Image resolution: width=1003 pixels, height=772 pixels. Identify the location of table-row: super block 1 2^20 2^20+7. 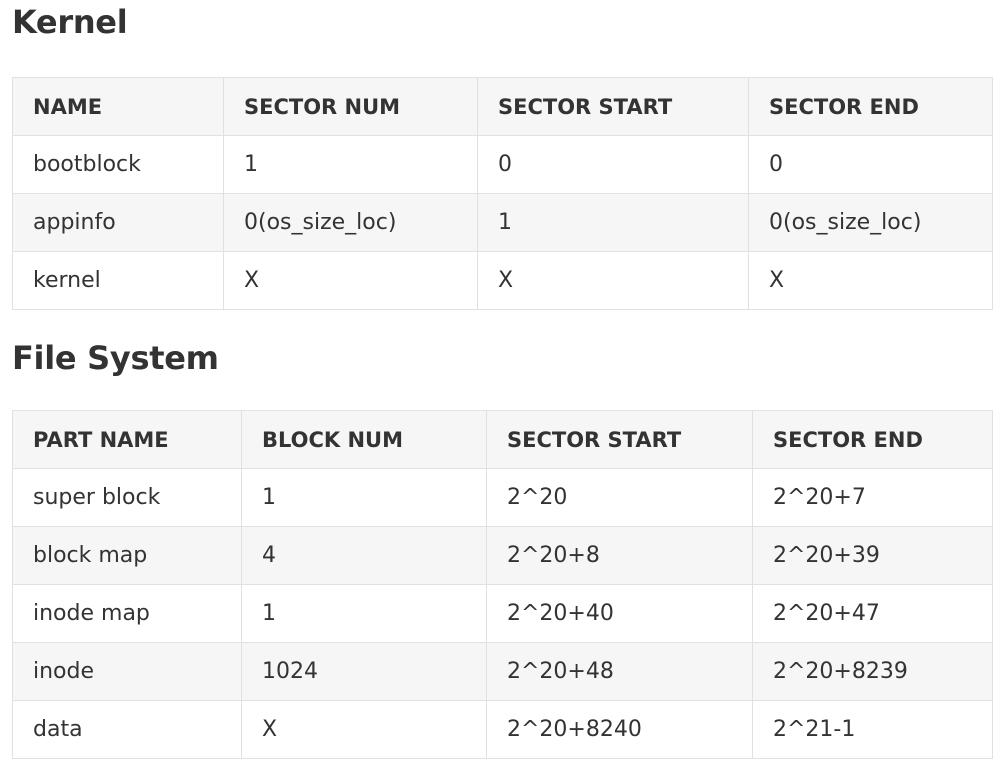
(502, 497).